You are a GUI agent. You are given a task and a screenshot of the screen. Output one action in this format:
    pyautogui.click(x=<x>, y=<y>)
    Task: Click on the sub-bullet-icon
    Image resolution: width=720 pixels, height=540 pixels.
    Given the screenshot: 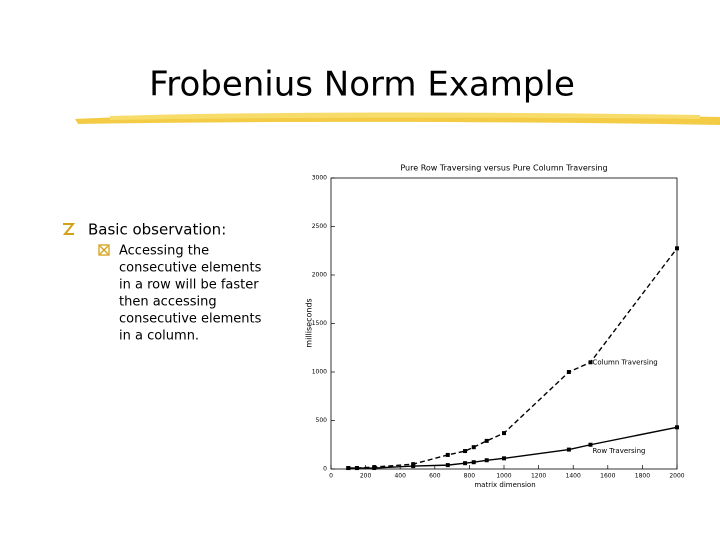 What is the action you would take?
    pyautogui.click(x=104, y=250)
    